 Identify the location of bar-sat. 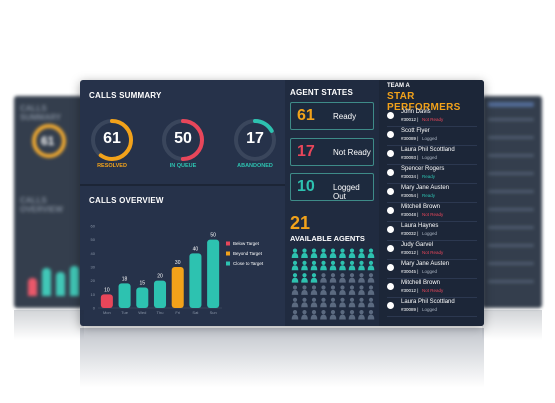
(195, 280).